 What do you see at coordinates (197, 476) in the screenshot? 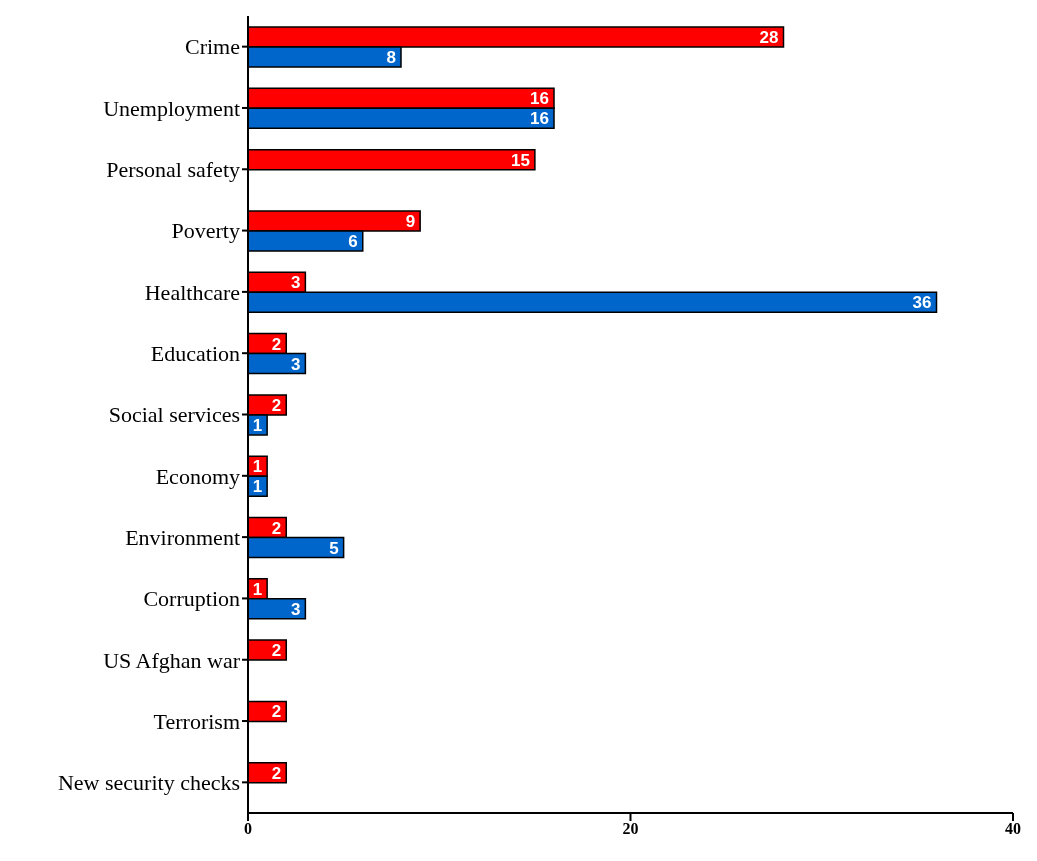
I see `y-tick-label: Economy` at bounding box center [197, 476].